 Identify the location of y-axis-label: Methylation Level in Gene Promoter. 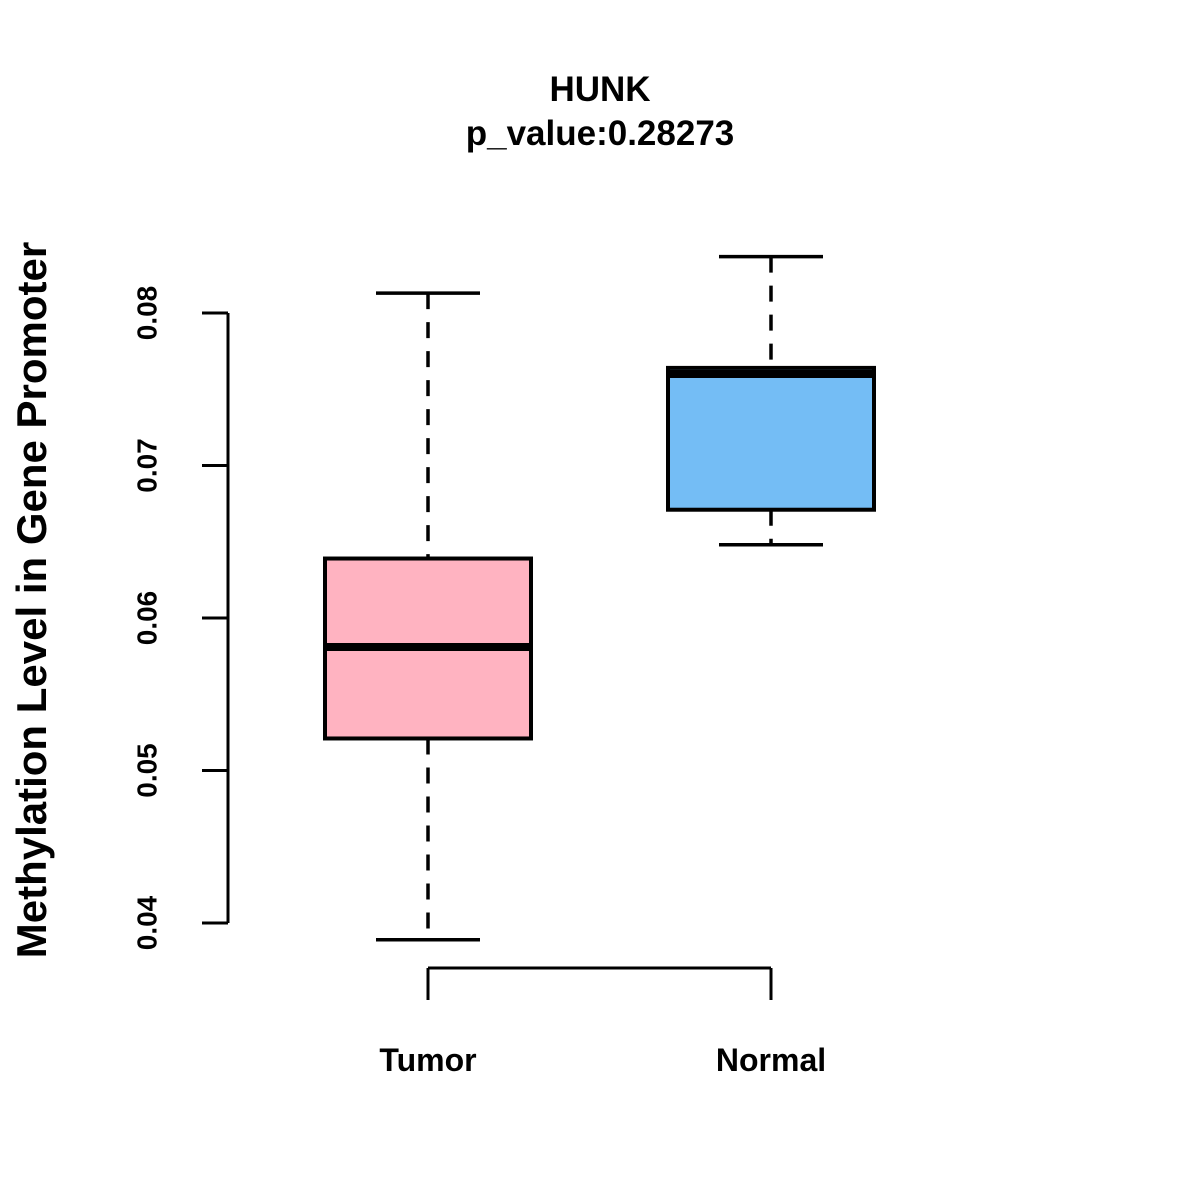
(31, 600).